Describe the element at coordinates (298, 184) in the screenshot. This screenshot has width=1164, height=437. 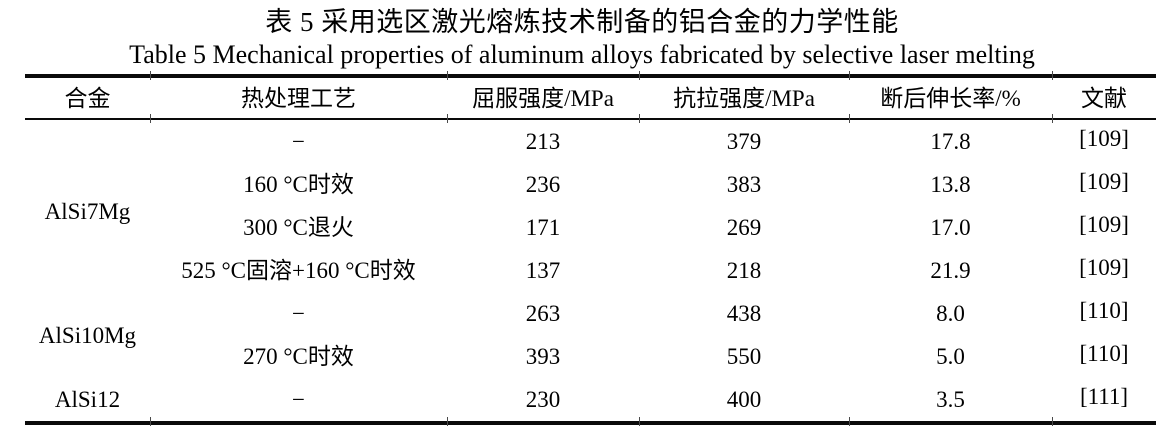
I see `treatment-cell: 160 °C时效` at that location.